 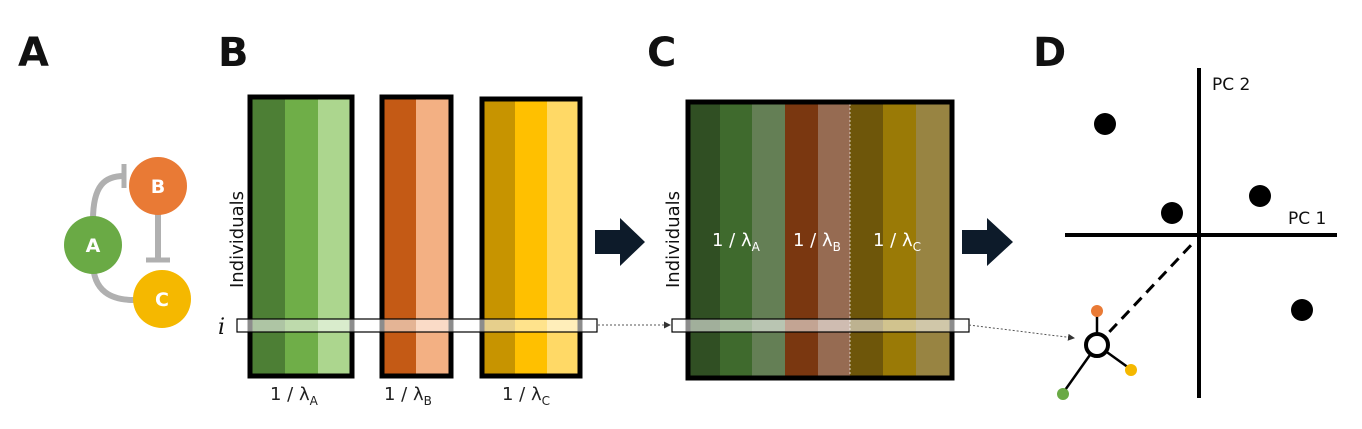 What do you see at coordinates (221, 327) in the screenshot?
I see `row-label-i: i` at bounding box center [221, 327].